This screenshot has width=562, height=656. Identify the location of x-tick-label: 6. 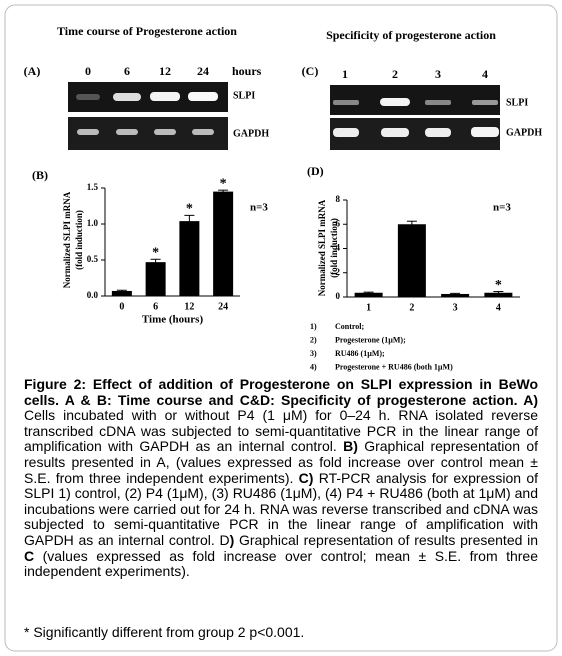
(155, 306).